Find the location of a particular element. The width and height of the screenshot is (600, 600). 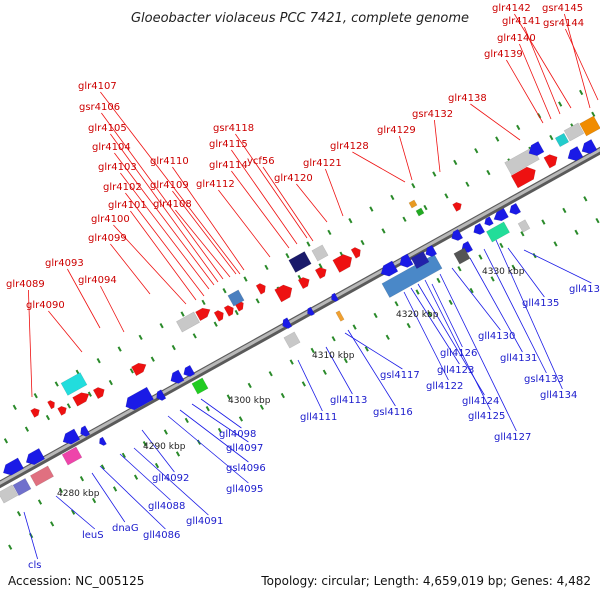

reverse-gene-label: gll4122 is located at coordinates (444, 386).